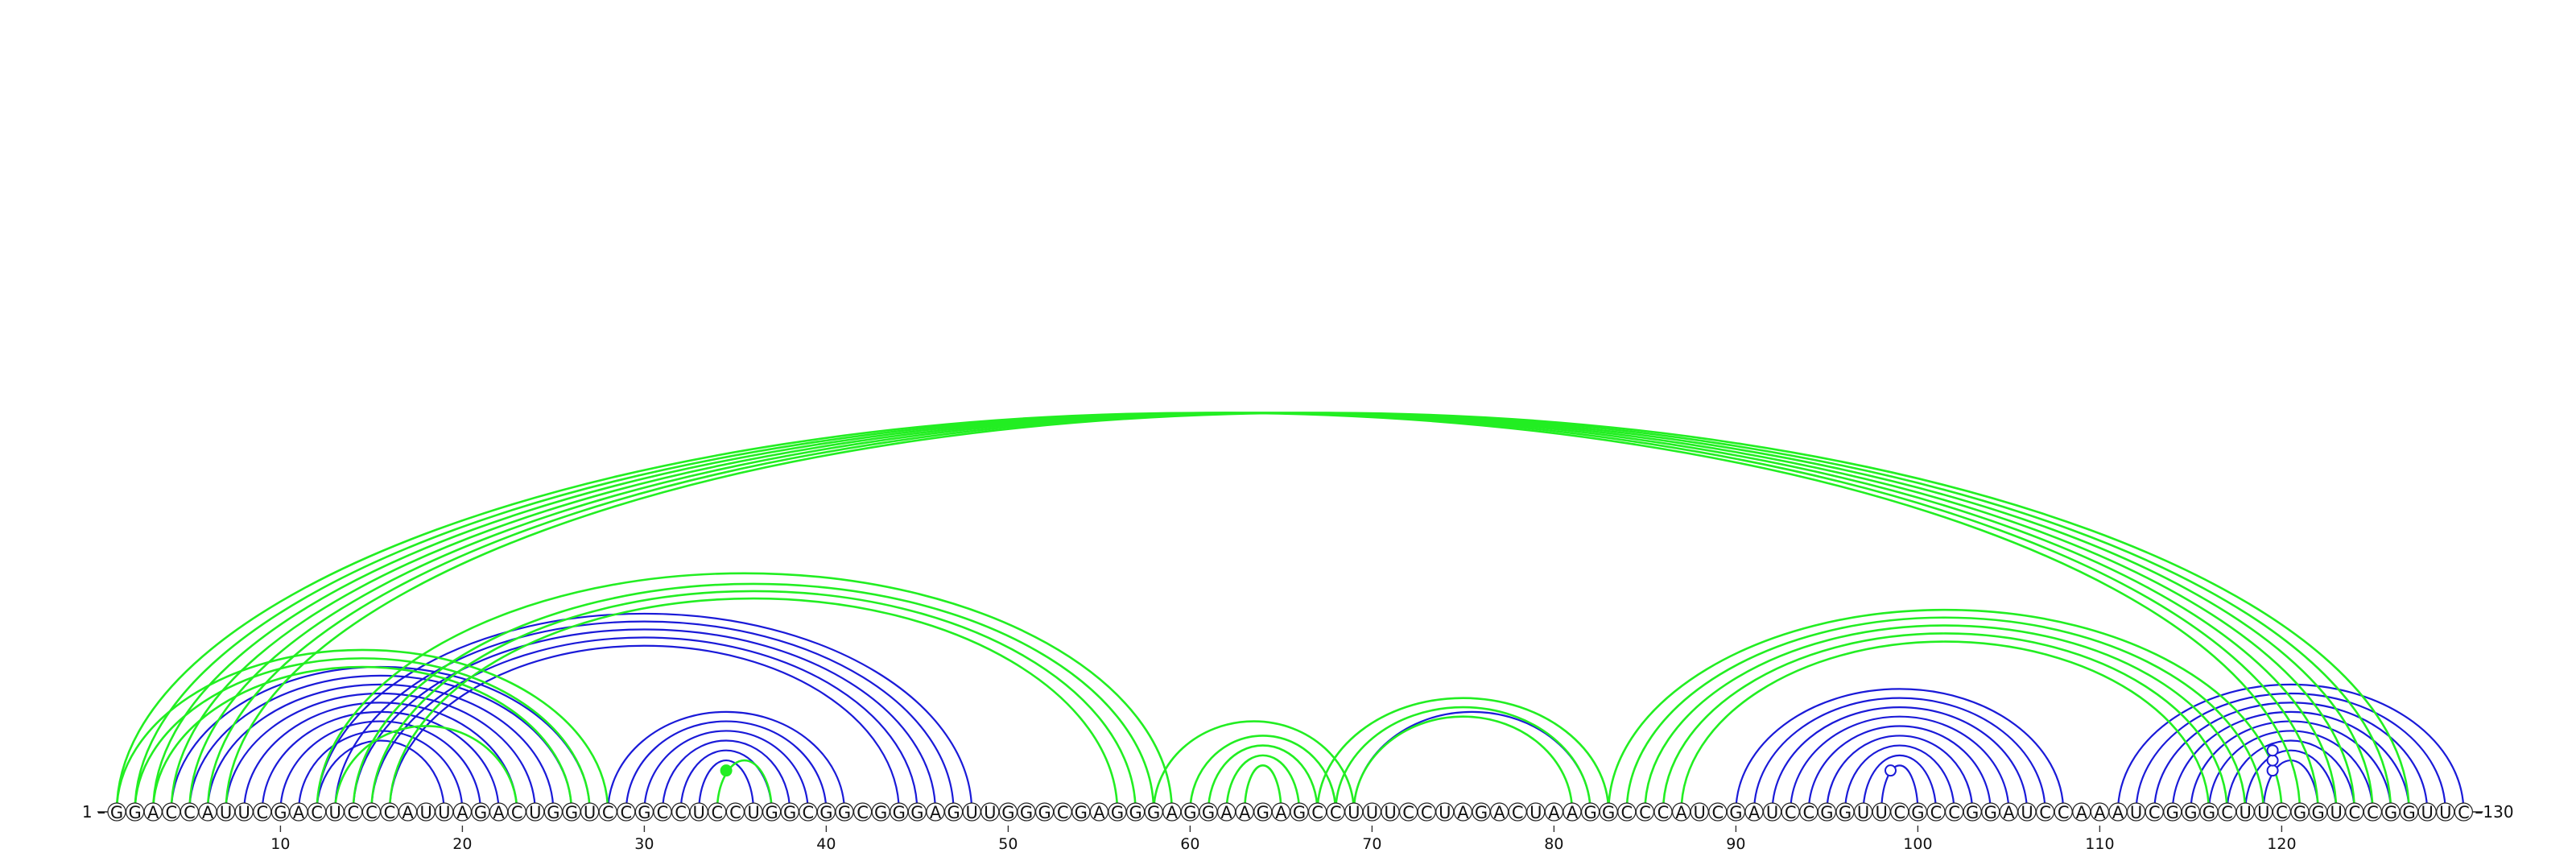 The height and width of the screenshot is (861, 2576). I want to click on axis-tick-label: 80, so click(1553, 844).